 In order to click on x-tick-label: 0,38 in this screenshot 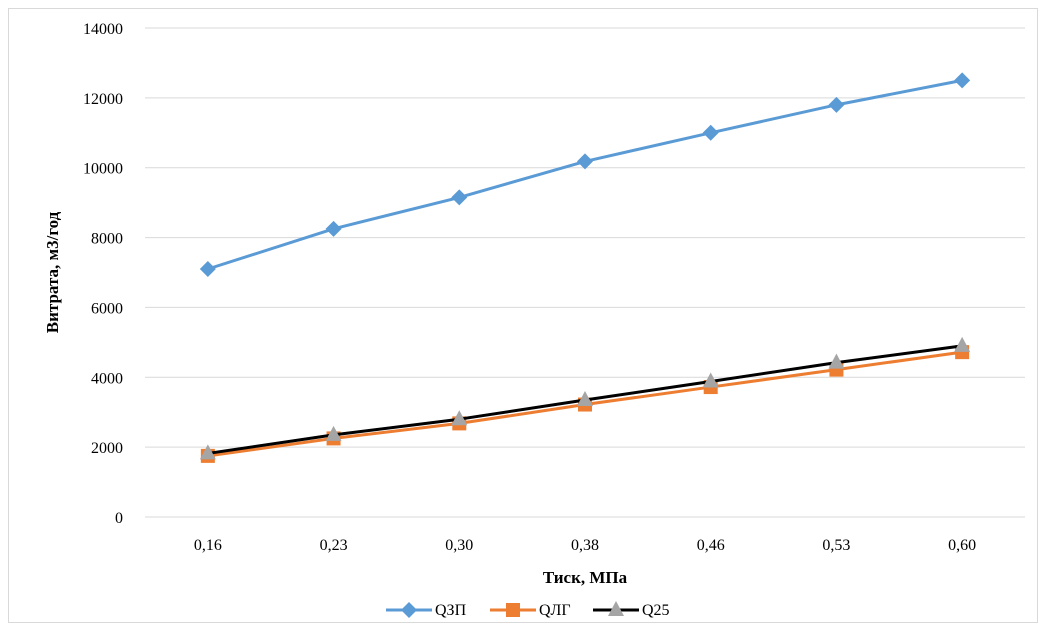, I will do `click(585, 545)`.